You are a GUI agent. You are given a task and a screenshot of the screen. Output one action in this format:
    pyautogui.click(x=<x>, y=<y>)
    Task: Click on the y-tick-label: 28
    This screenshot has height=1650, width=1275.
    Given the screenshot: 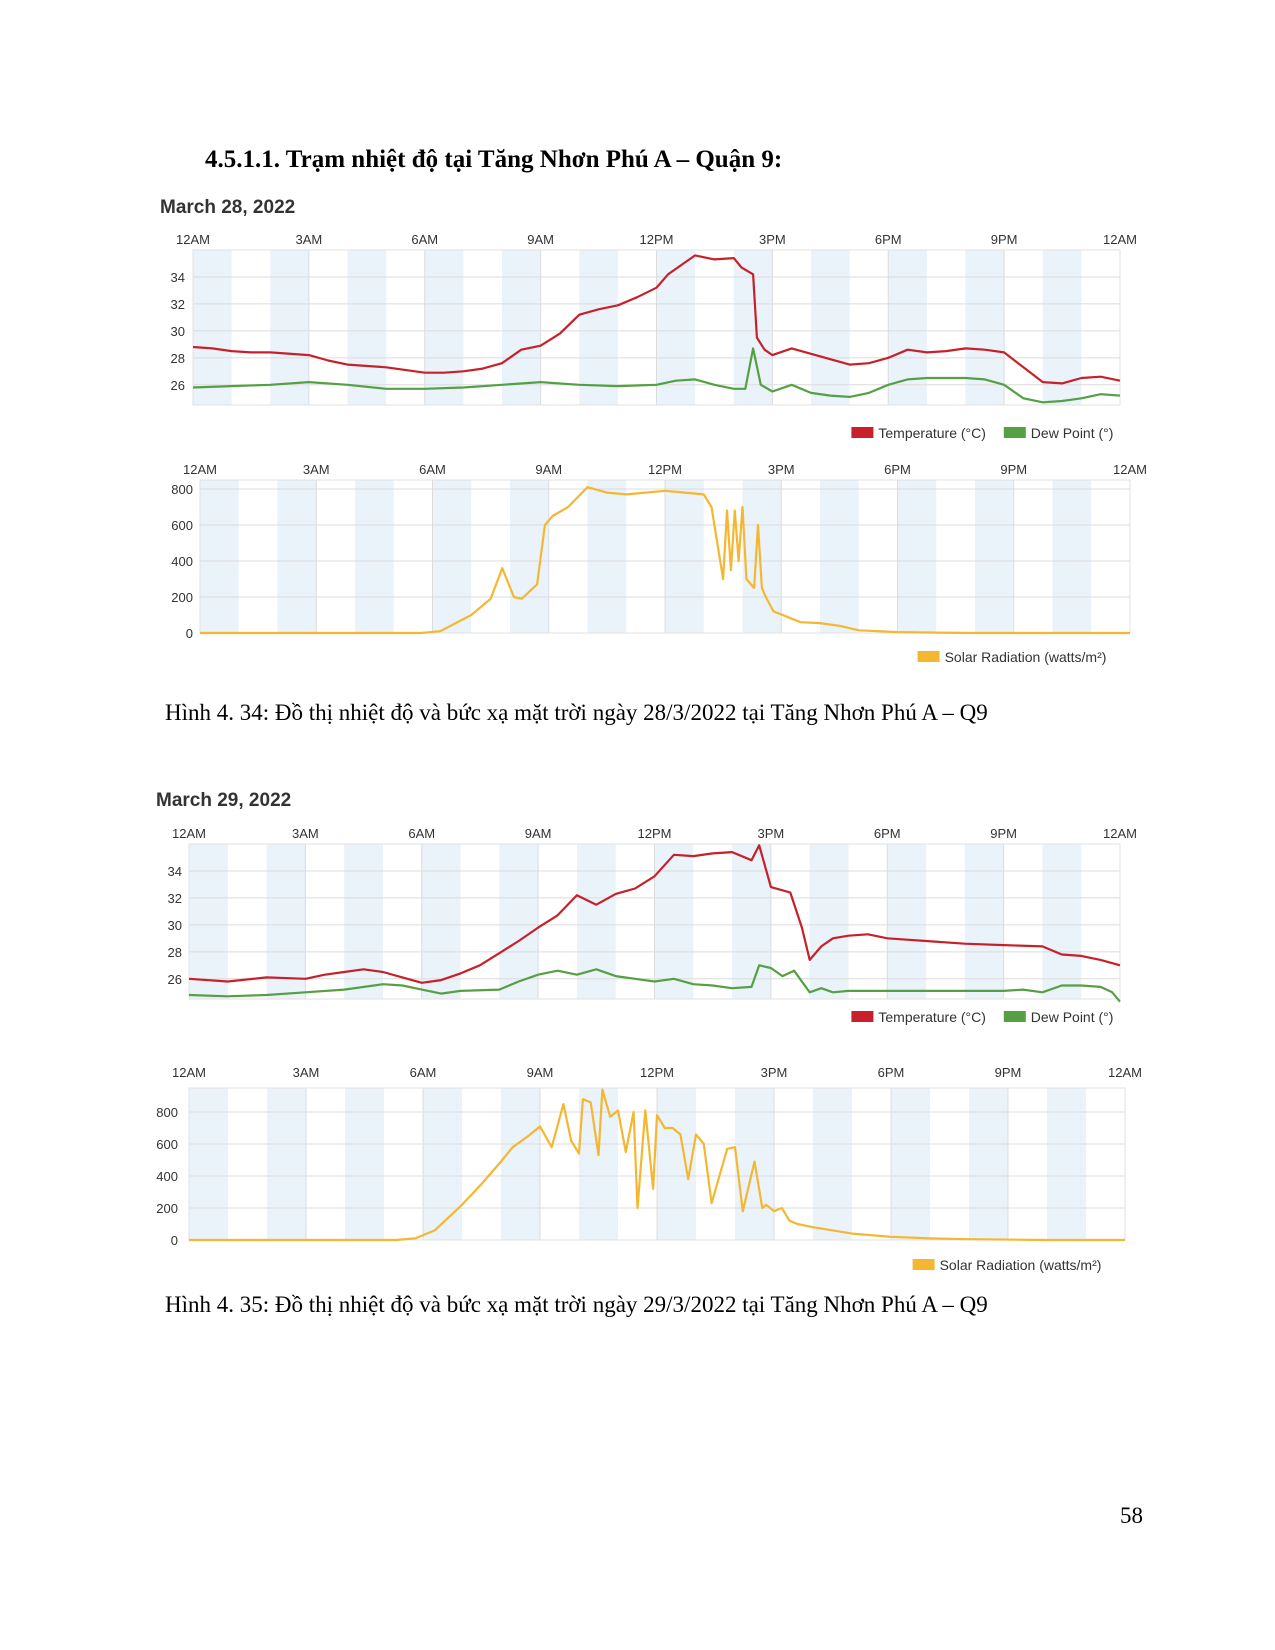 What is the action you would take?
    pyautogui.click(x=175, y=952)
    